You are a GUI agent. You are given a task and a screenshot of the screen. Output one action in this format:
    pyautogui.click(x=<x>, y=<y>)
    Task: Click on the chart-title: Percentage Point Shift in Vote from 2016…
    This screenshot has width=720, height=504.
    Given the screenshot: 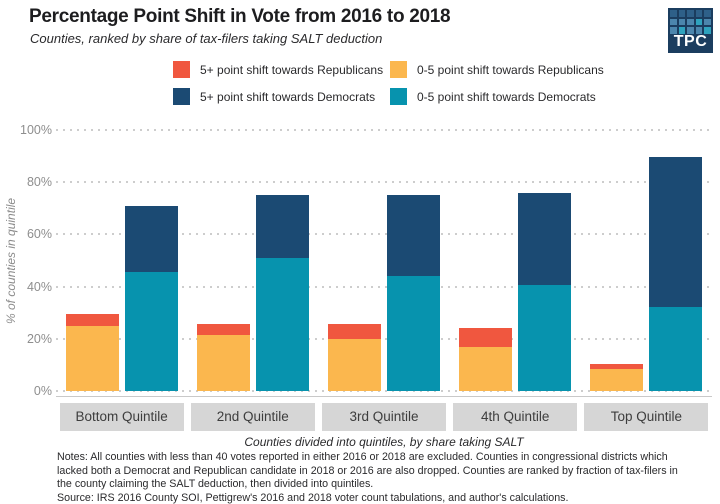 What is the action you would take?
    pyautogui.click(x=240, y=16)
    